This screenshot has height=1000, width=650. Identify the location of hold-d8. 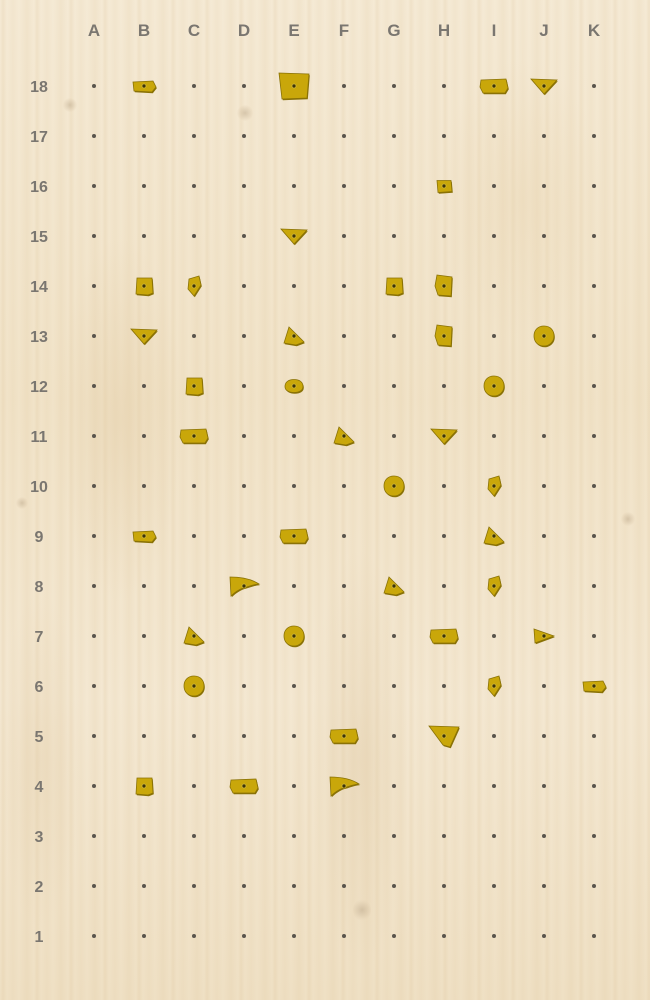
(244, 586).